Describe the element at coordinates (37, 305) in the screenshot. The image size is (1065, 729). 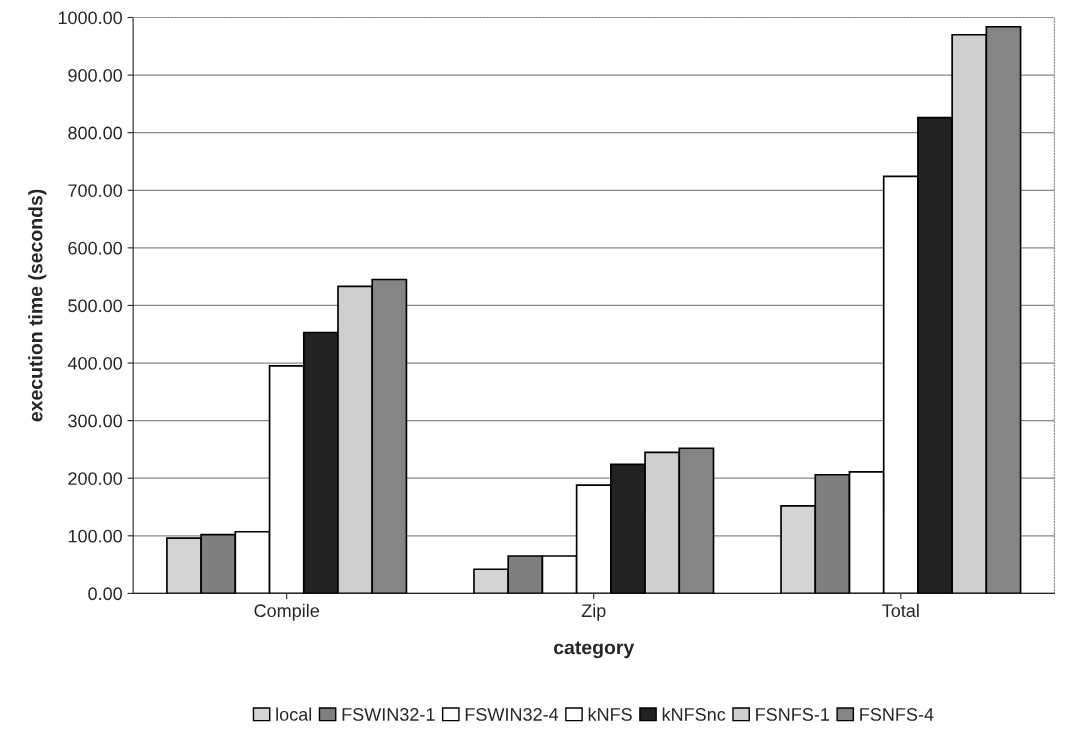
I see `y-axis-title: execution time (seconds)` at that location.